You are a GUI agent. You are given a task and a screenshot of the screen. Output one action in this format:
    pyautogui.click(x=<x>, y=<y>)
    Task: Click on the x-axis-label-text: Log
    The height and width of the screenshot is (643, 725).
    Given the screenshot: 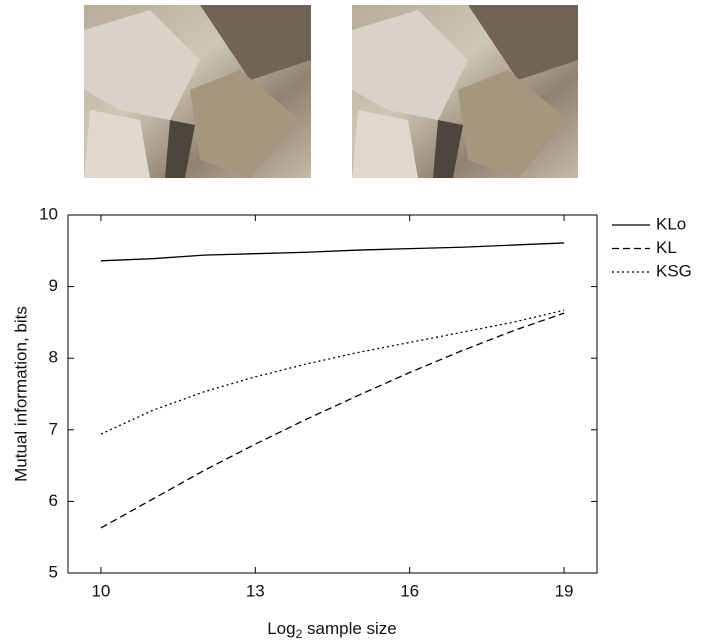 What is the action you would take?
    pyautogui.click(x=281, y=628)
    